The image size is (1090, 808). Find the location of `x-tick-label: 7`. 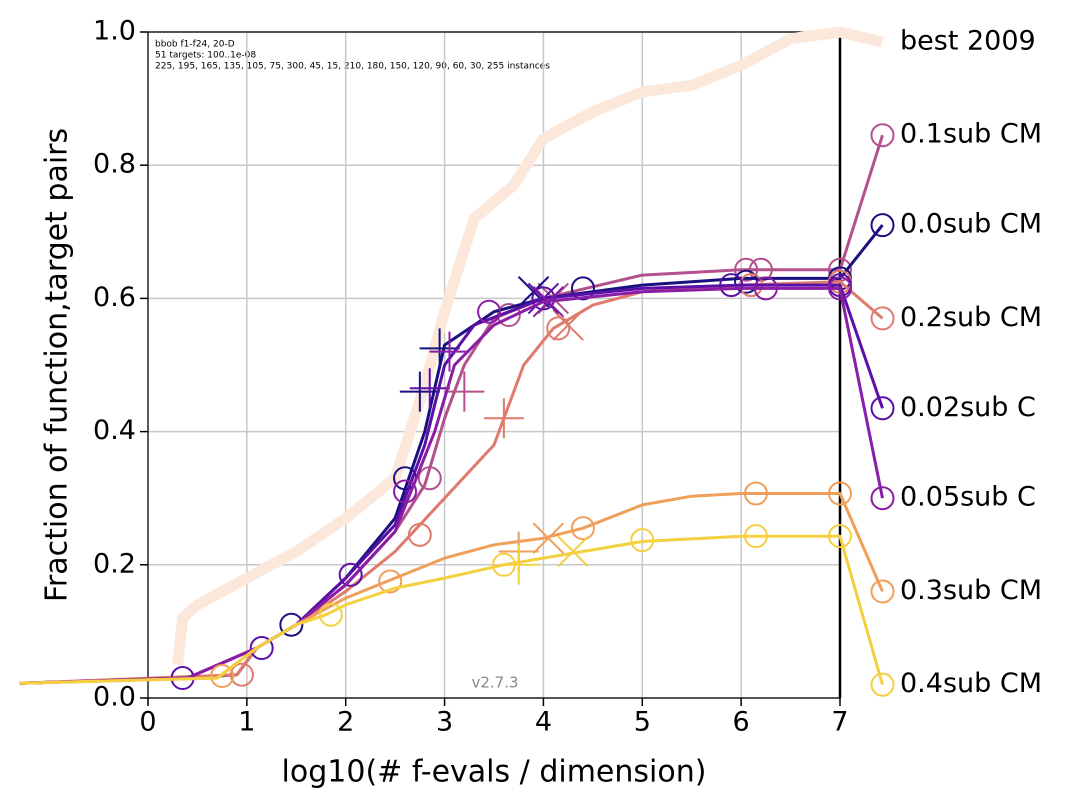

x-tick-label: 7 is located at coordinates (839, 722).